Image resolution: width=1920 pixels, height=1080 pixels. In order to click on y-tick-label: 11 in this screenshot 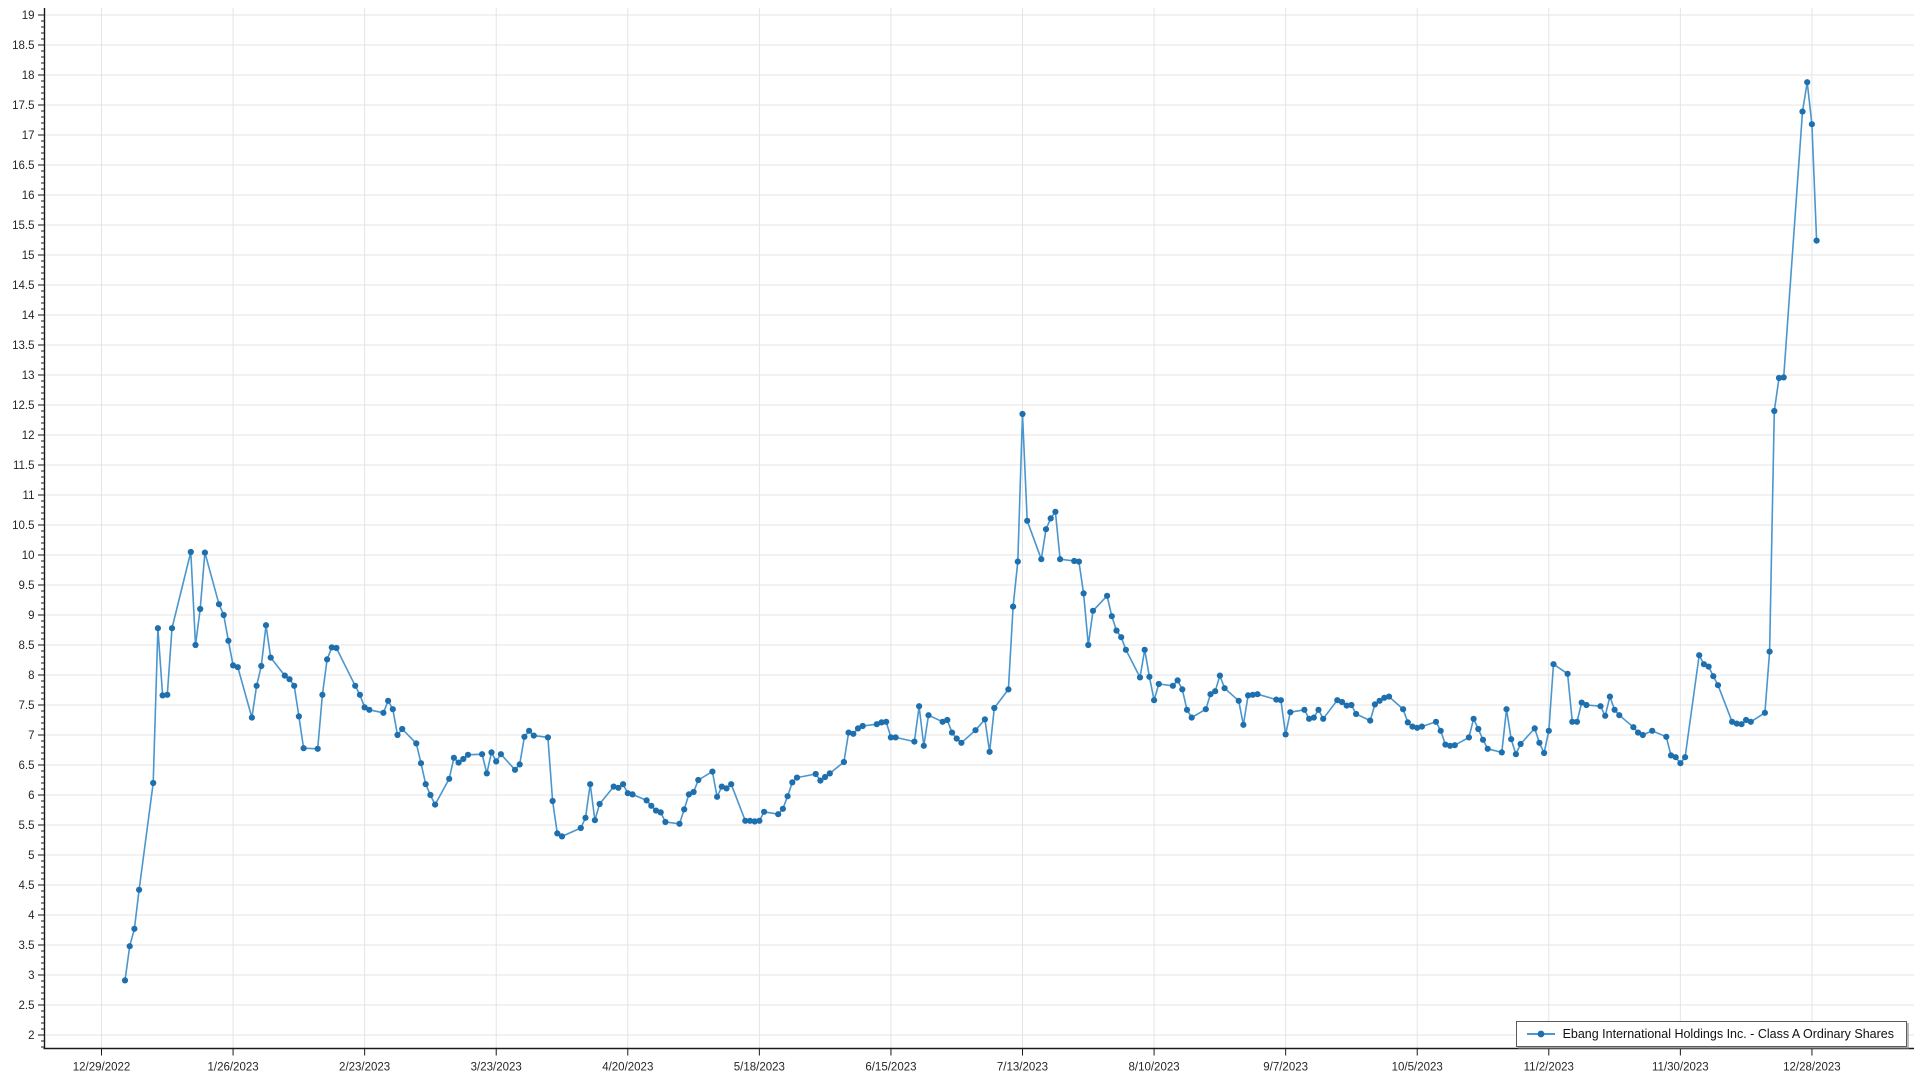, I will do `click(29, 496)`.